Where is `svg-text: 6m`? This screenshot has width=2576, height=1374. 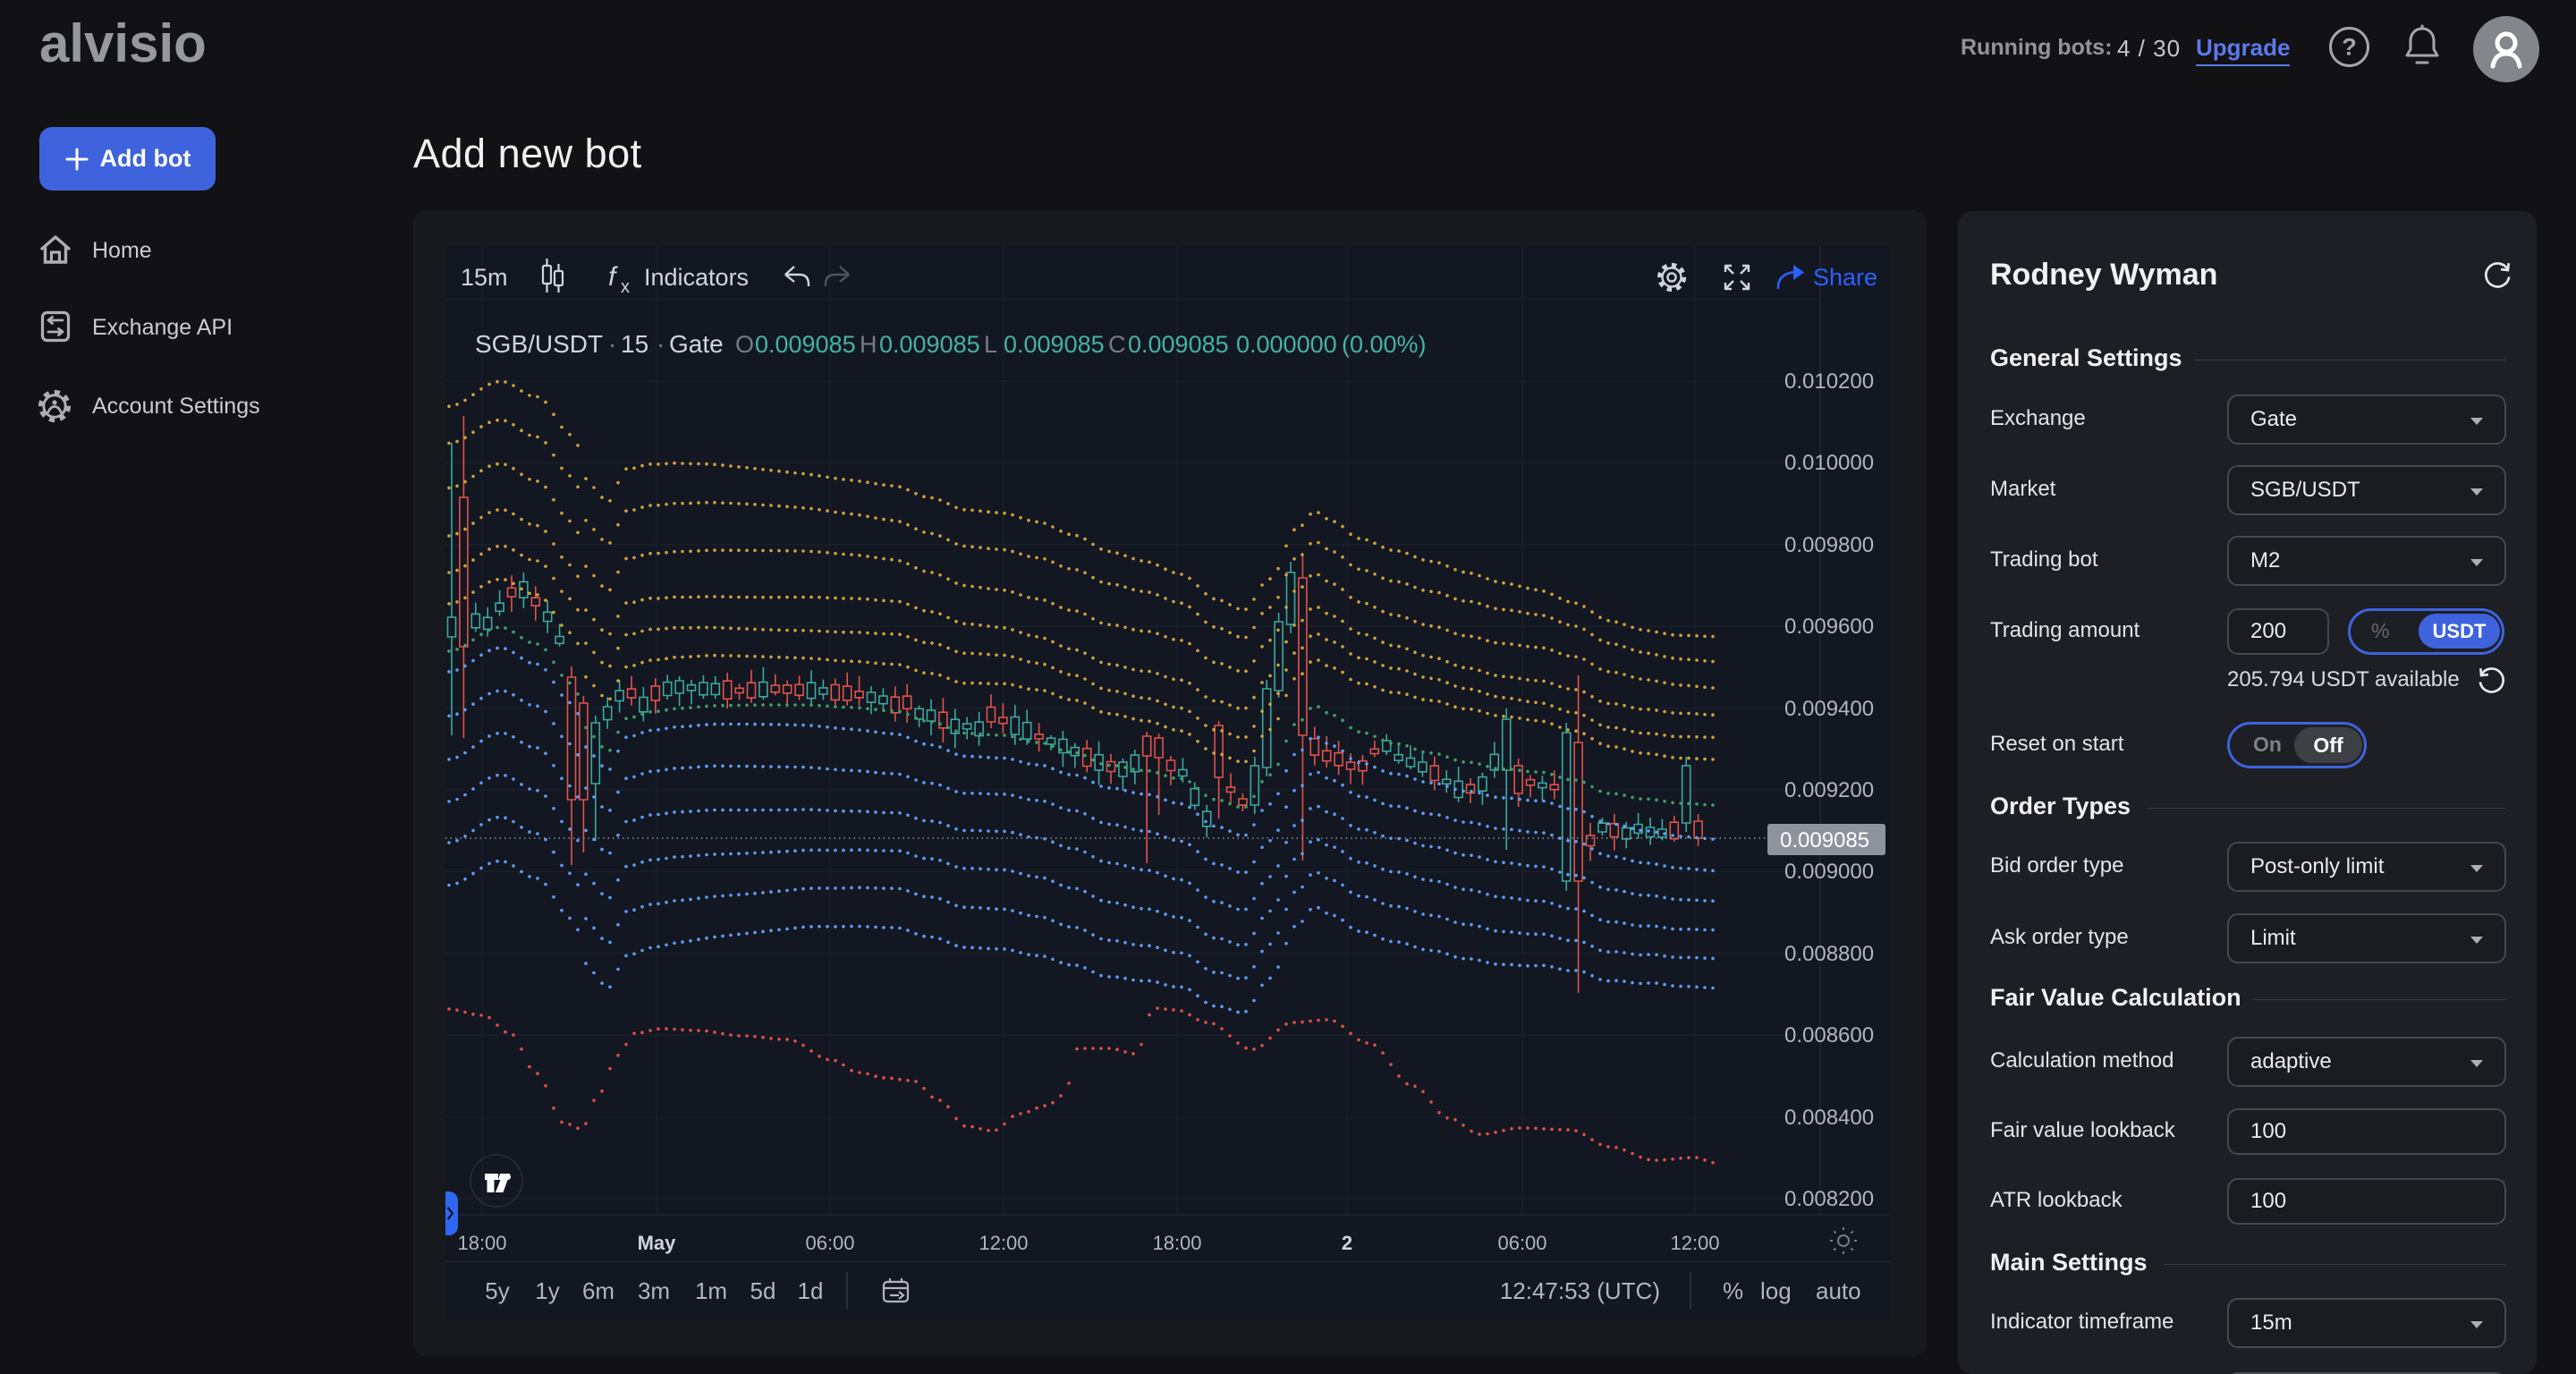 svg-text: 6m is located at coordinates (598, 1290).